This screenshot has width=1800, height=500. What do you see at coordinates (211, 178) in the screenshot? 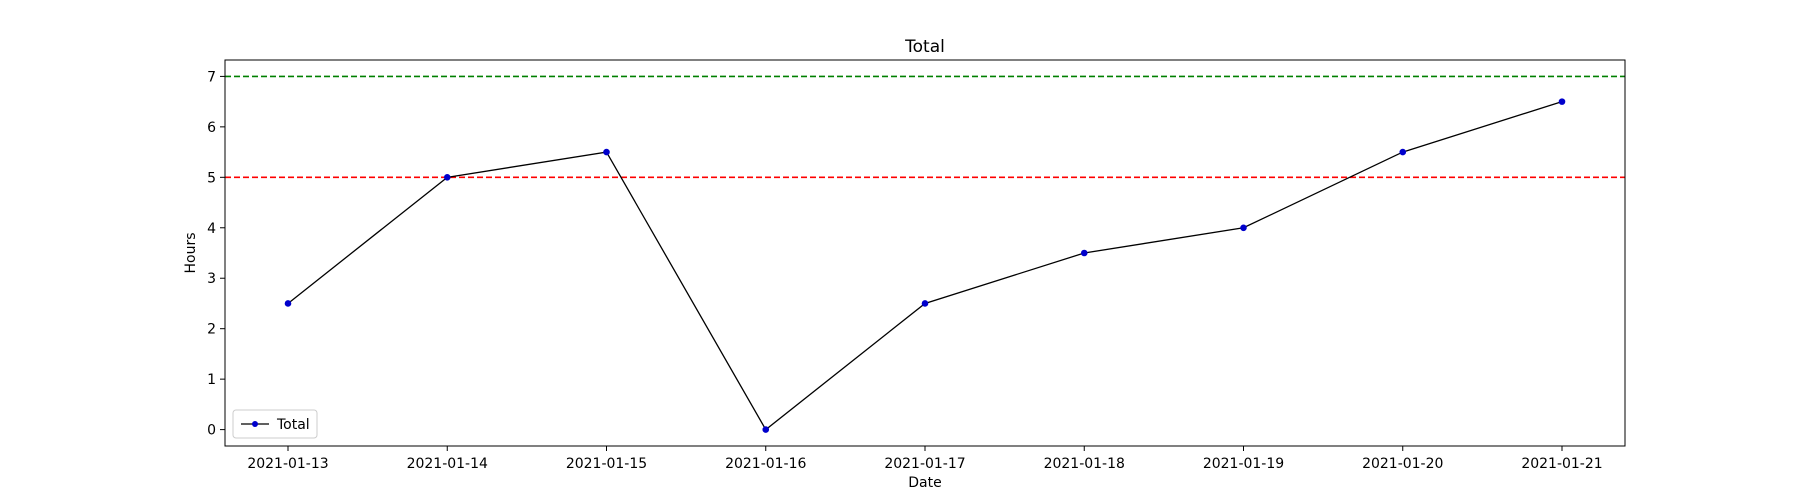
I see `y-tick-label: 5` at bounding box center [211, 178].